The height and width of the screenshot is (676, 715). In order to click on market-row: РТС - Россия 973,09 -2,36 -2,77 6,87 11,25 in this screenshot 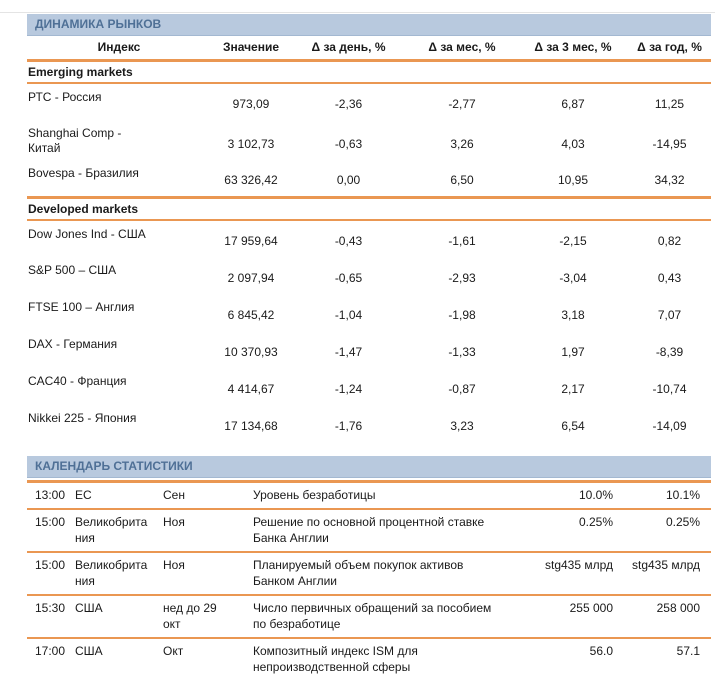, I will do `click(369, 101)`.